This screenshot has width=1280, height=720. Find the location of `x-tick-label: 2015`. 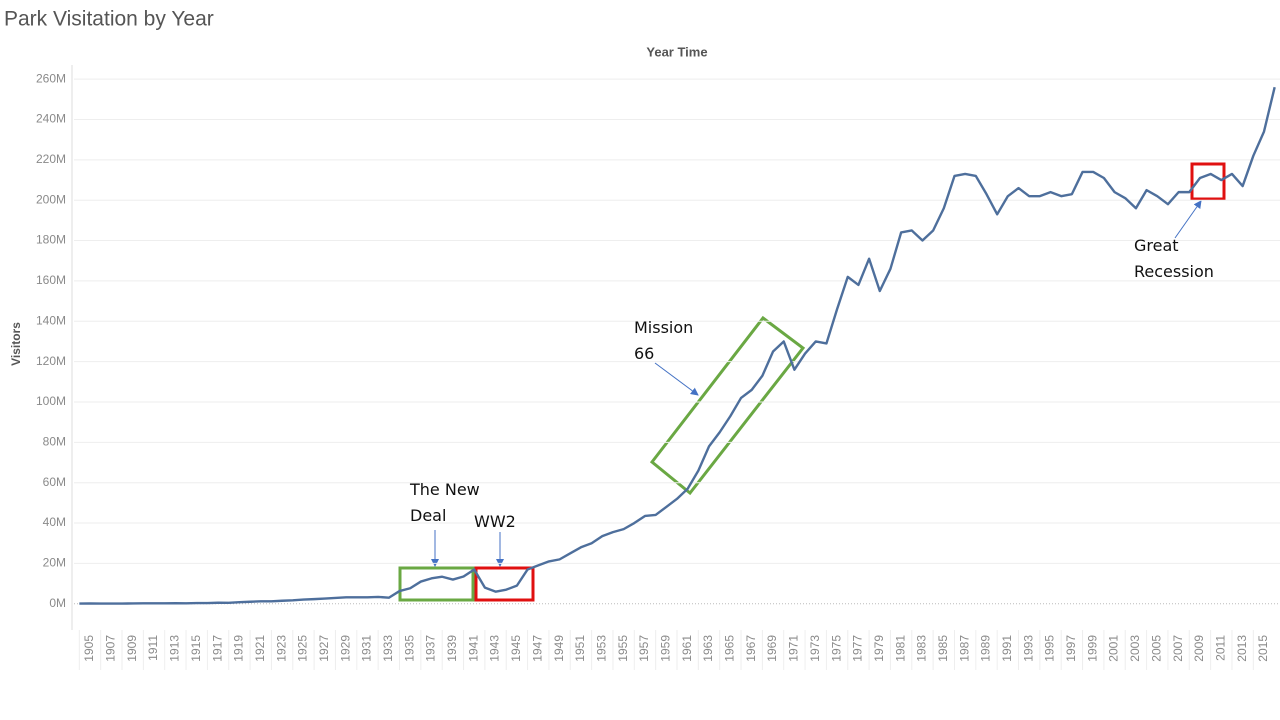

x-tick-label: 2015 is located at coordinates (1263, 648).